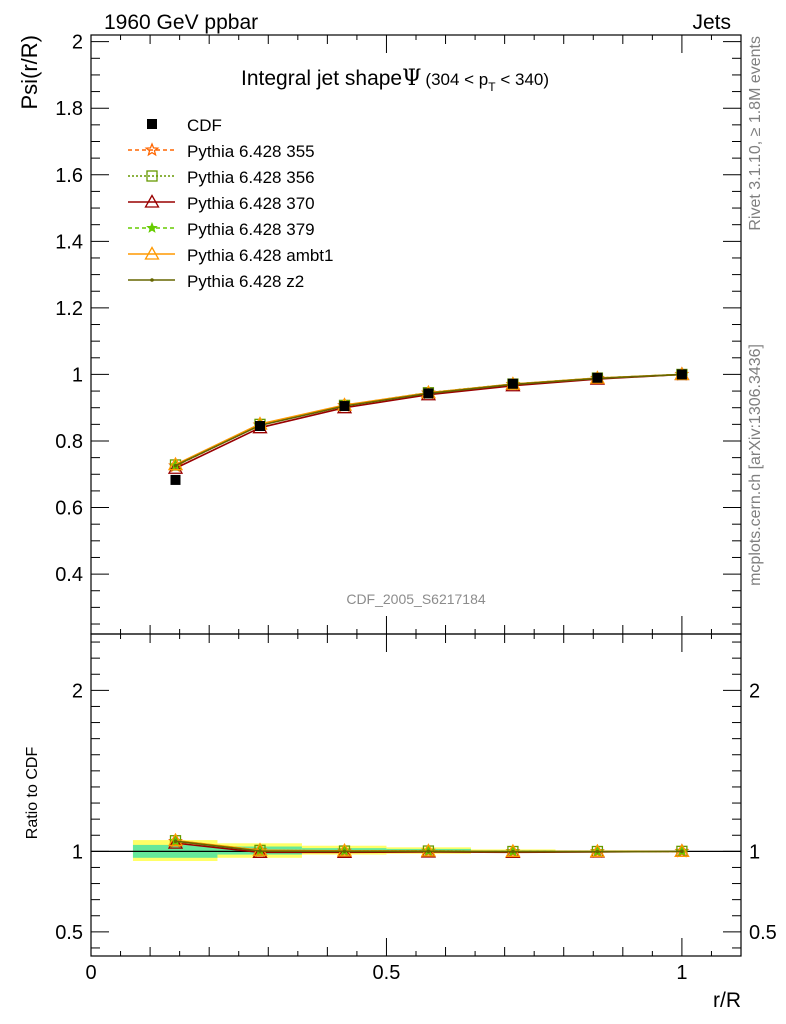 The width and height of the screenshot is (786, 1024). Describe the element at coordinates (29, 72) in the screenshot. I see `y-axis-label: Psi(r/R)` at that location.